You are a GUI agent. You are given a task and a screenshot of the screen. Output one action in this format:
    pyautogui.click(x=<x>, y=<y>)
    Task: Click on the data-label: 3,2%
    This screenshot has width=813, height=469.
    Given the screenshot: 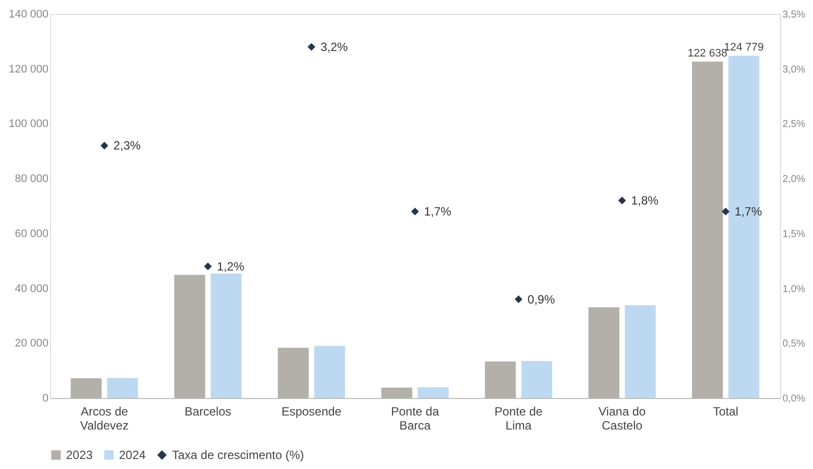 What is the action you would take?
    pyautogui.click(x=334, y=47)
    